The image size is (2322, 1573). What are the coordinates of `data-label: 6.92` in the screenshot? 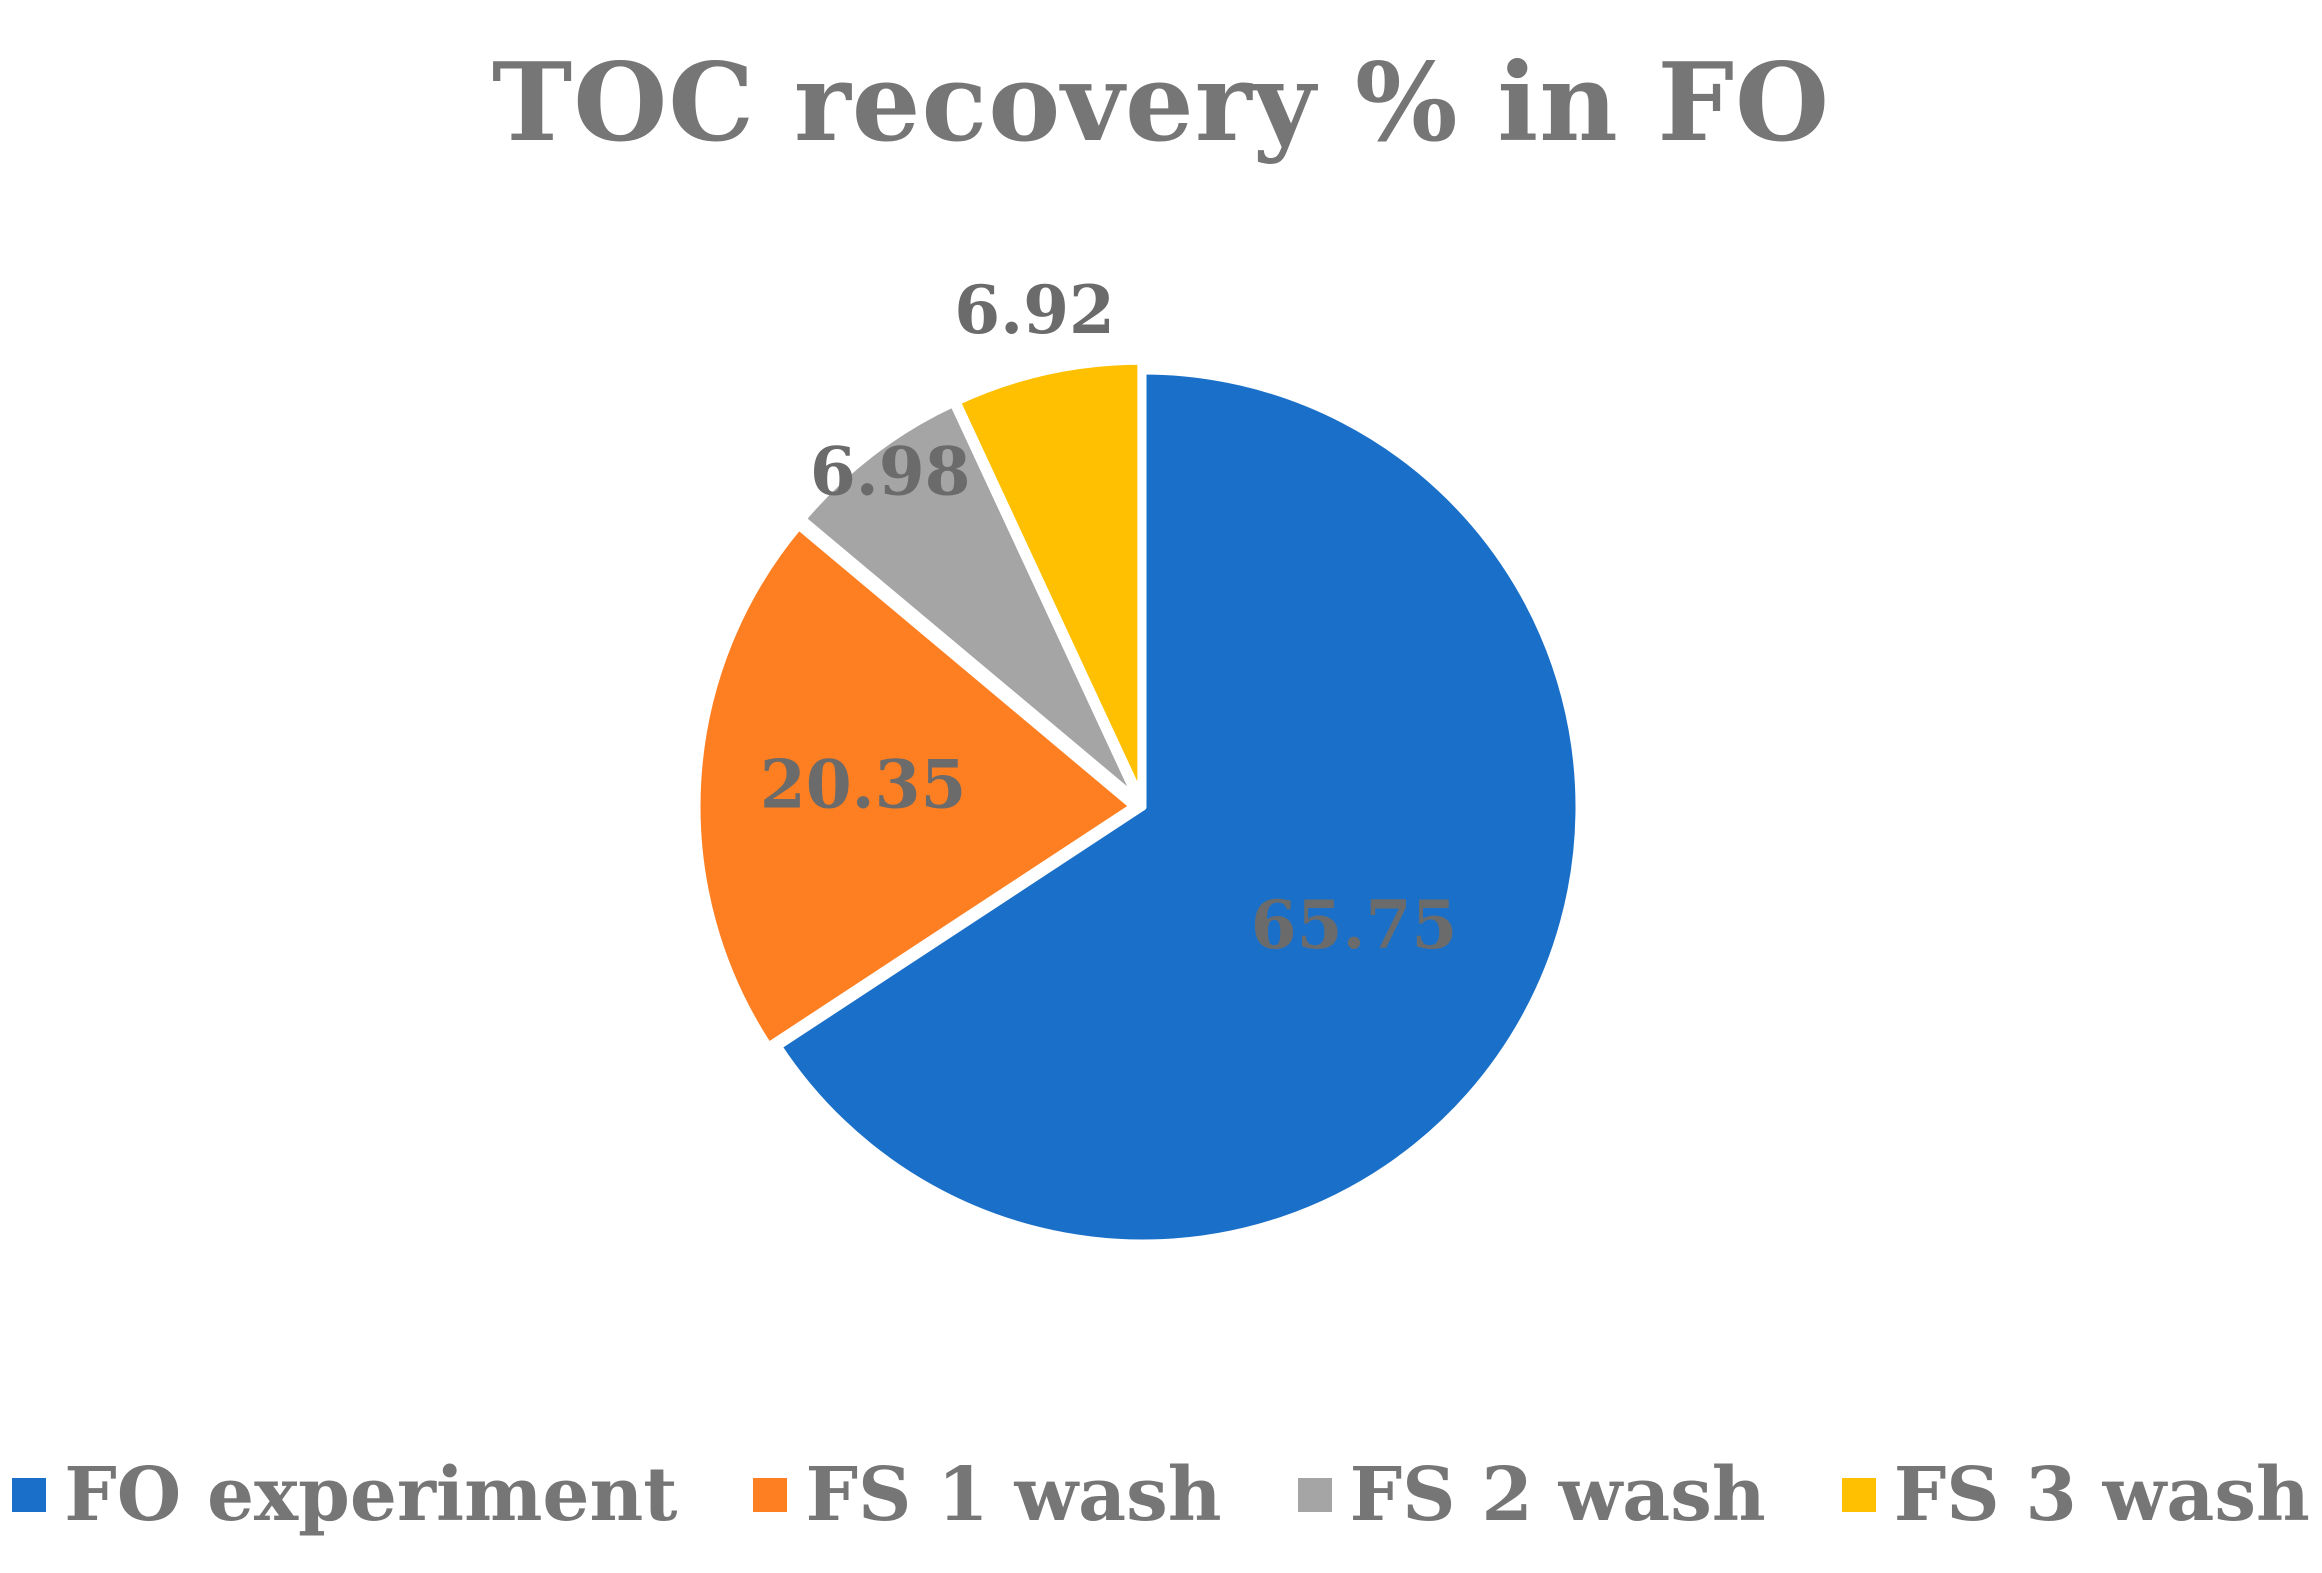 It's located at (1034, 310).